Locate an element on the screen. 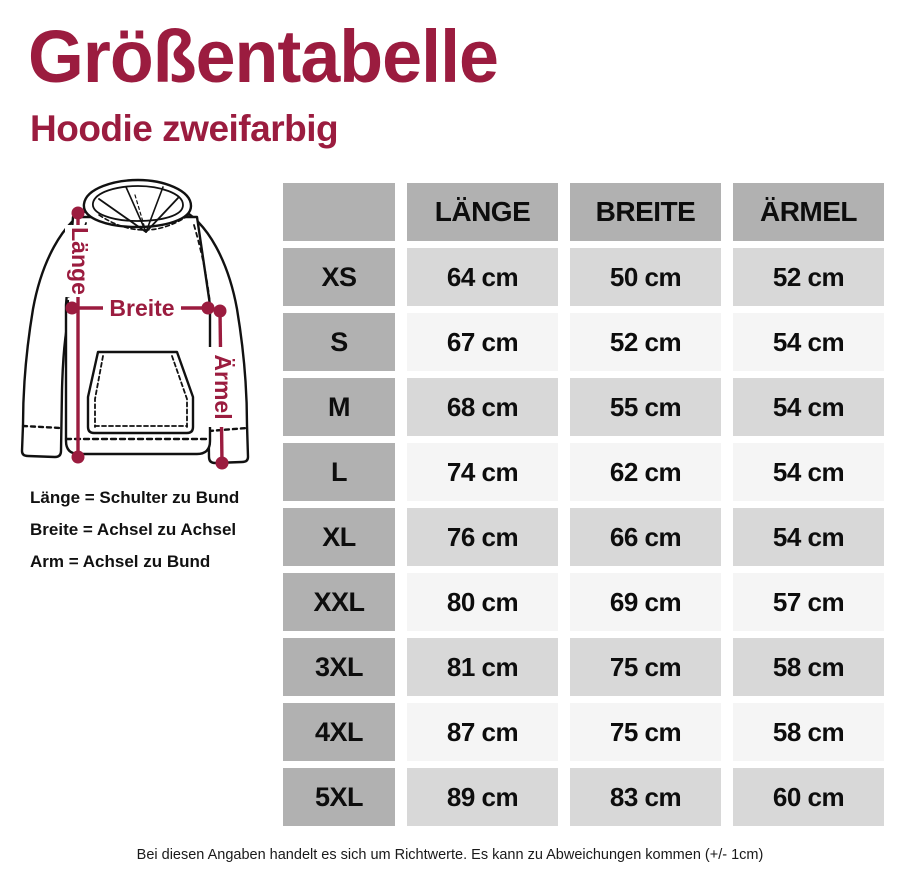 This screenshot has width=900, height=880. legend-line-breite: Breite = Achsel zu Achsel is located at coordinates (133, 529).